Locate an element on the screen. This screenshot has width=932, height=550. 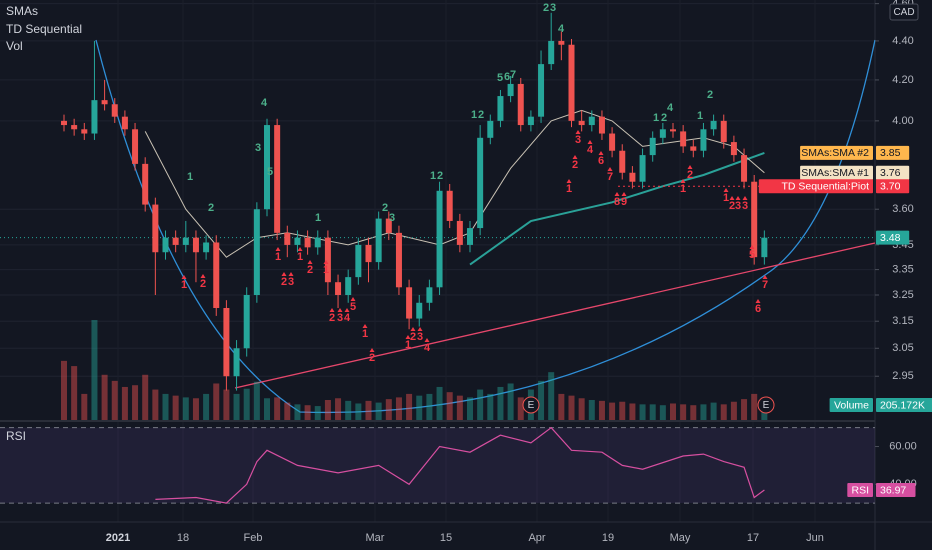
tag-value: 3.48 is located at coordinates (890, 238).